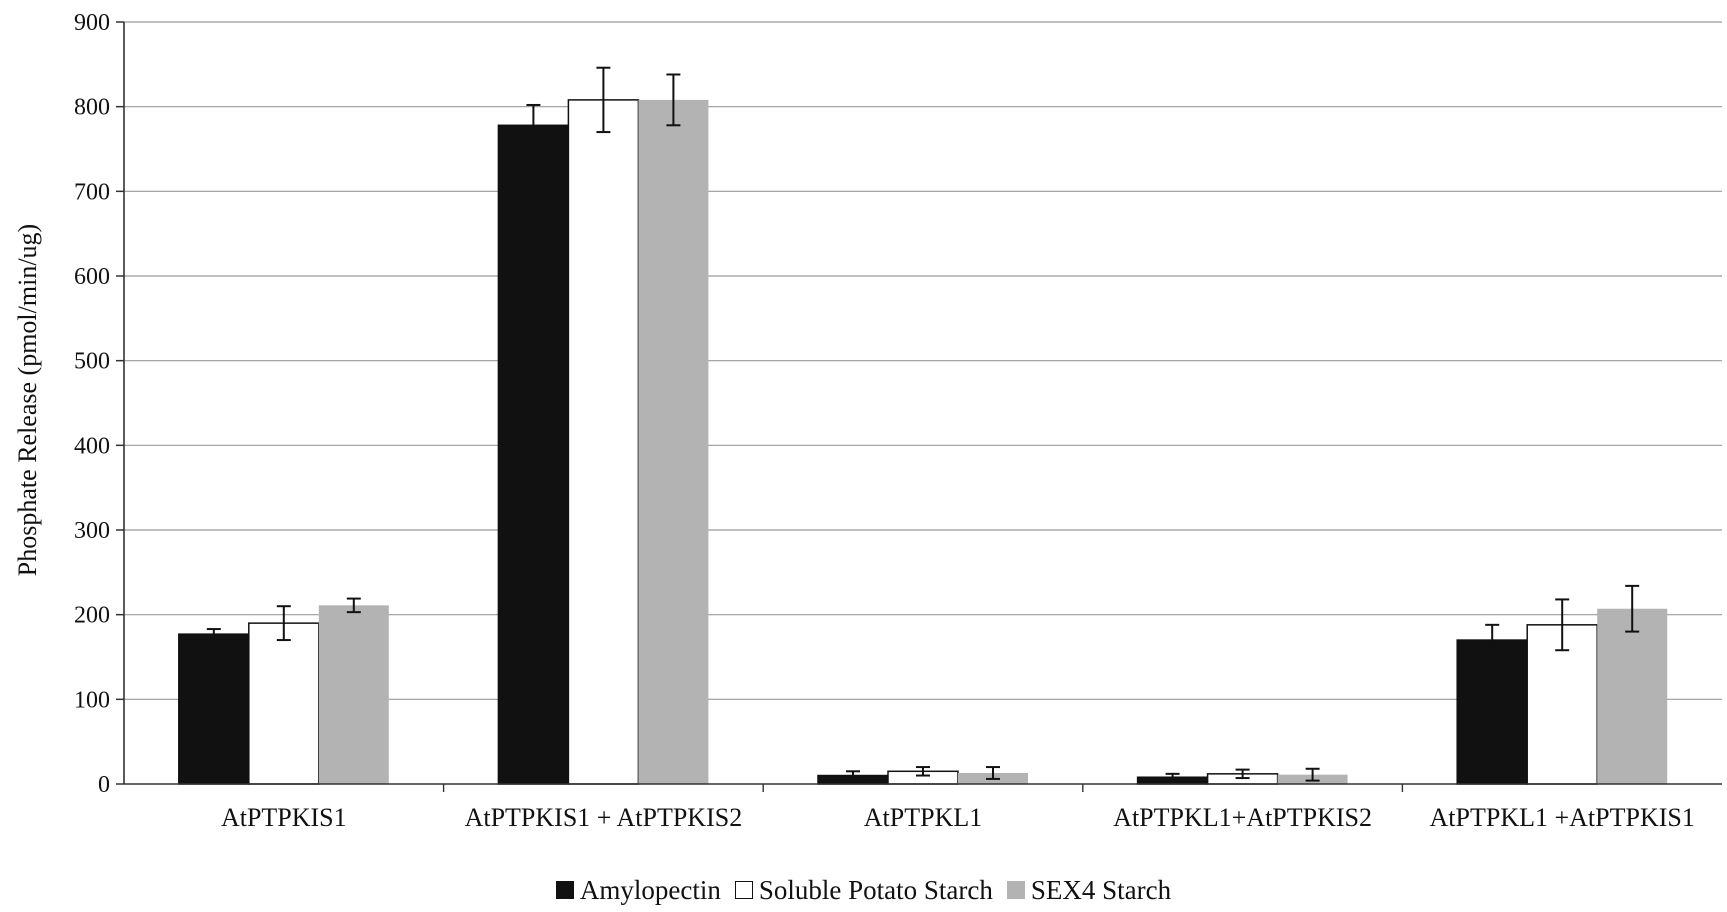 The image size is (1727, 912). What do you see at coordinates (743, 890) in the screenshot?
I see `legend-swatch-soluble-potato-starch` at bounding box center [743, 890].